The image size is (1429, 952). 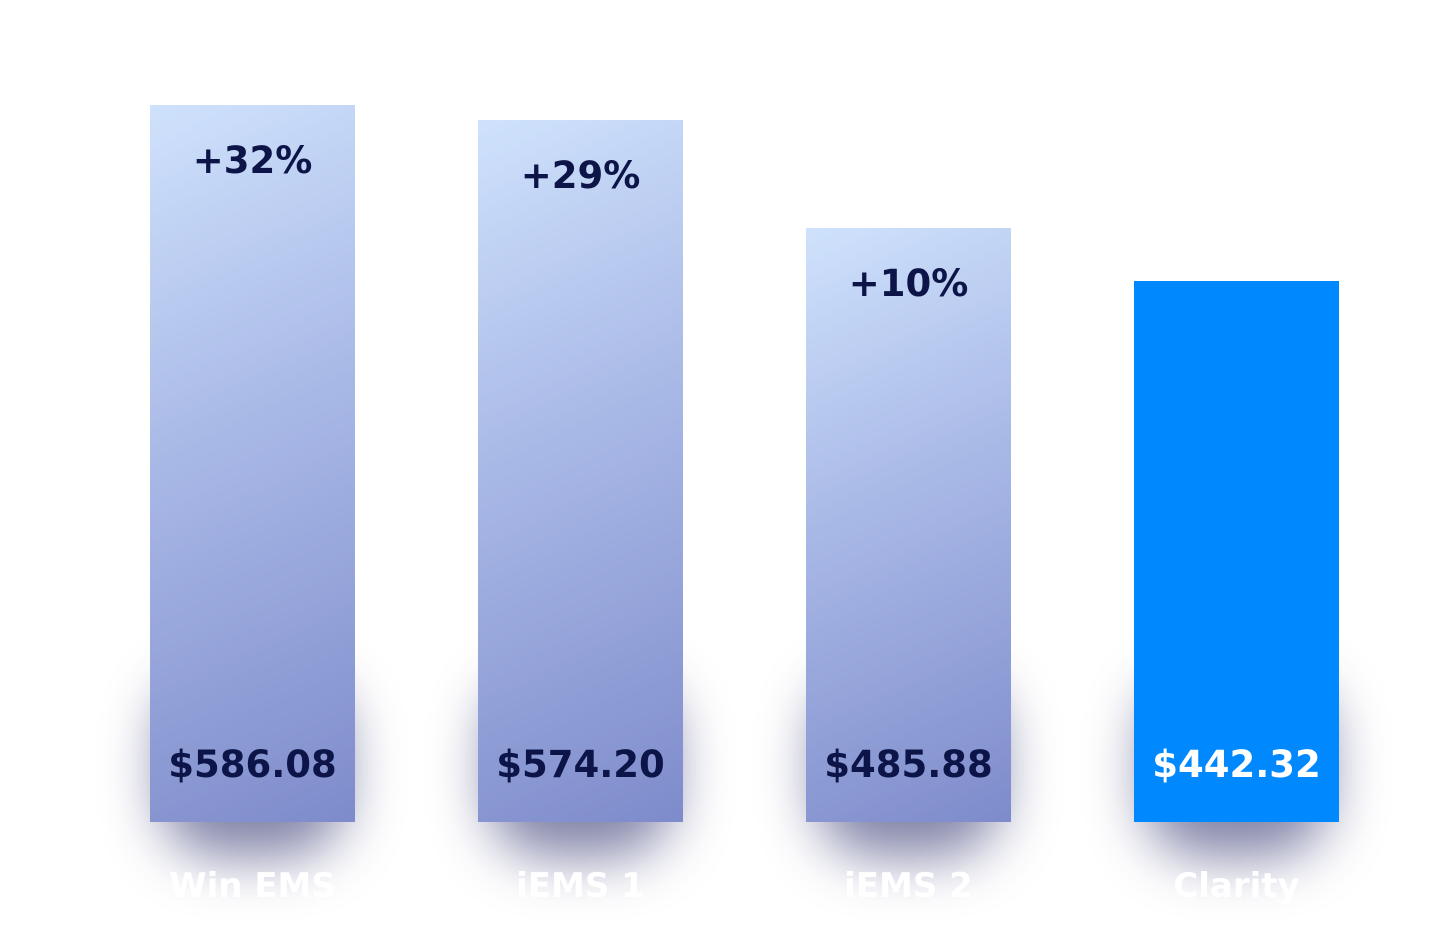 I want to click on bar-group: +10% $485.88 iEMS 2, so click(x=908, y=567).